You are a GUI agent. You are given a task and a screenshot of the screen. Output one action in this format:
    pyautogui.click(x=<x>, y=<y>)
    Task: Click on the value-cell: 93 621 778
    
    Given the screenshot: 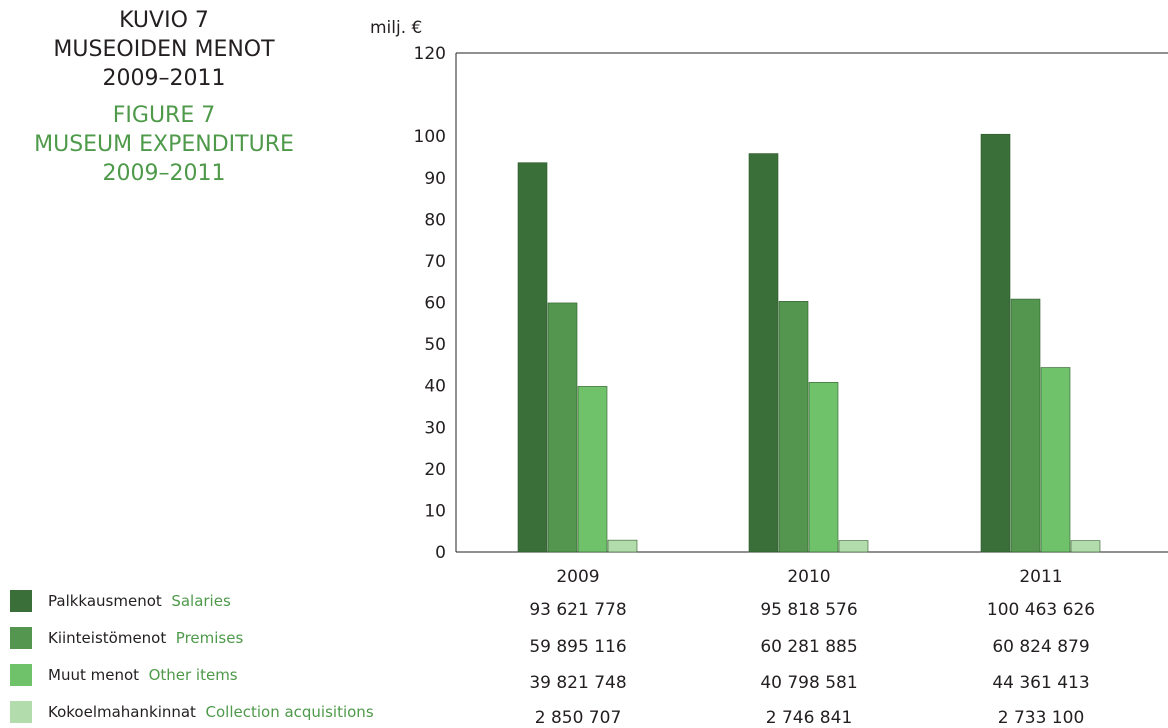 What is the action you would take?
    pyautogui.click(x=578, y=610)
    